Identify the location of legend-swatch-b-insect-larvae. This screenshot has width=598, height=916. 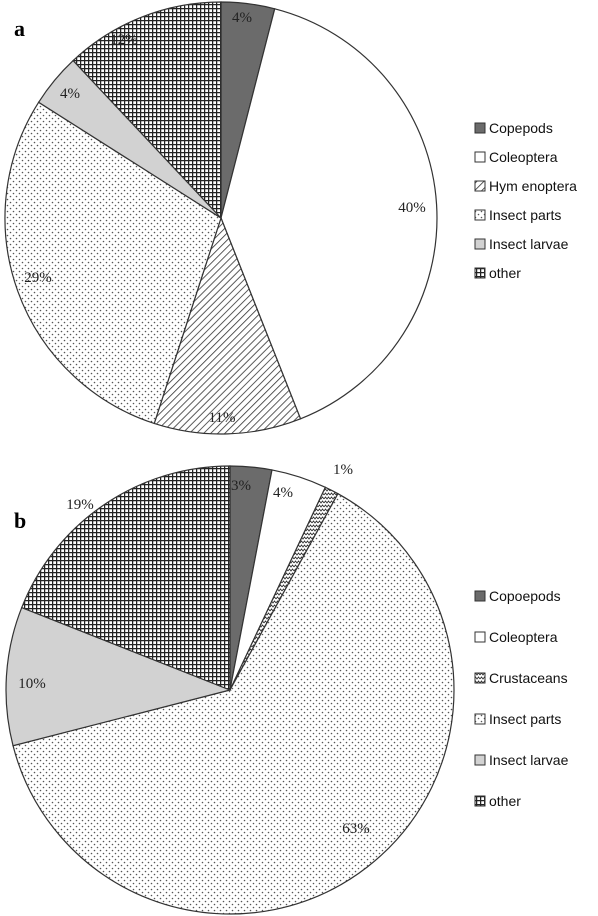
(480, 760).